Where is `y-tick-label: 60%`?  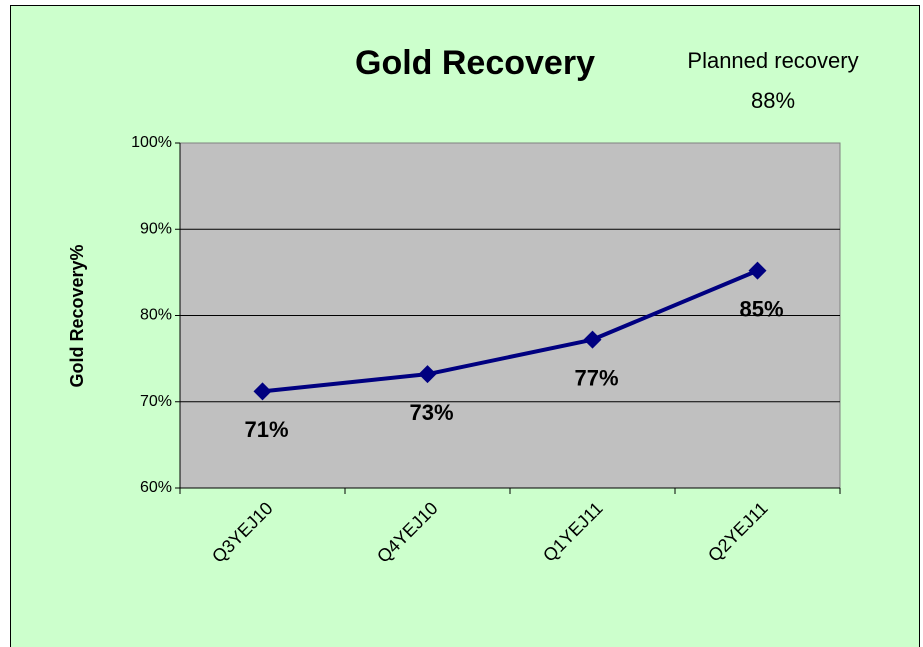
y-tick-label: 60% is located at coordinates (156, 487).